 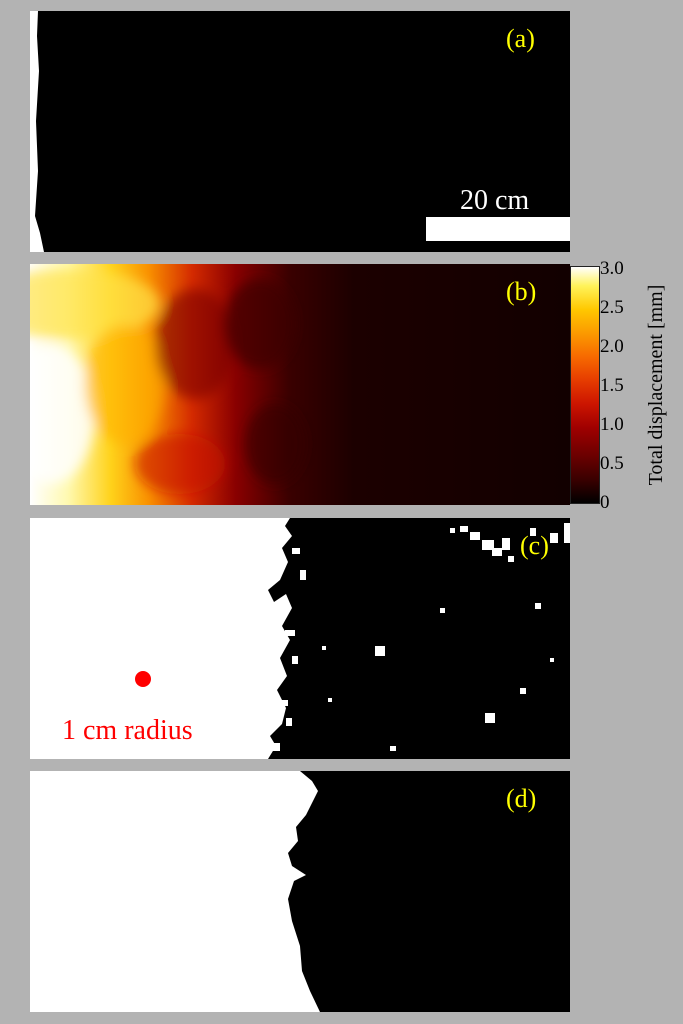 What do you see at coordinates (521, 291) in the screenshot?
I see `panel-b-label: (b)` at bounding box center [521, 291].